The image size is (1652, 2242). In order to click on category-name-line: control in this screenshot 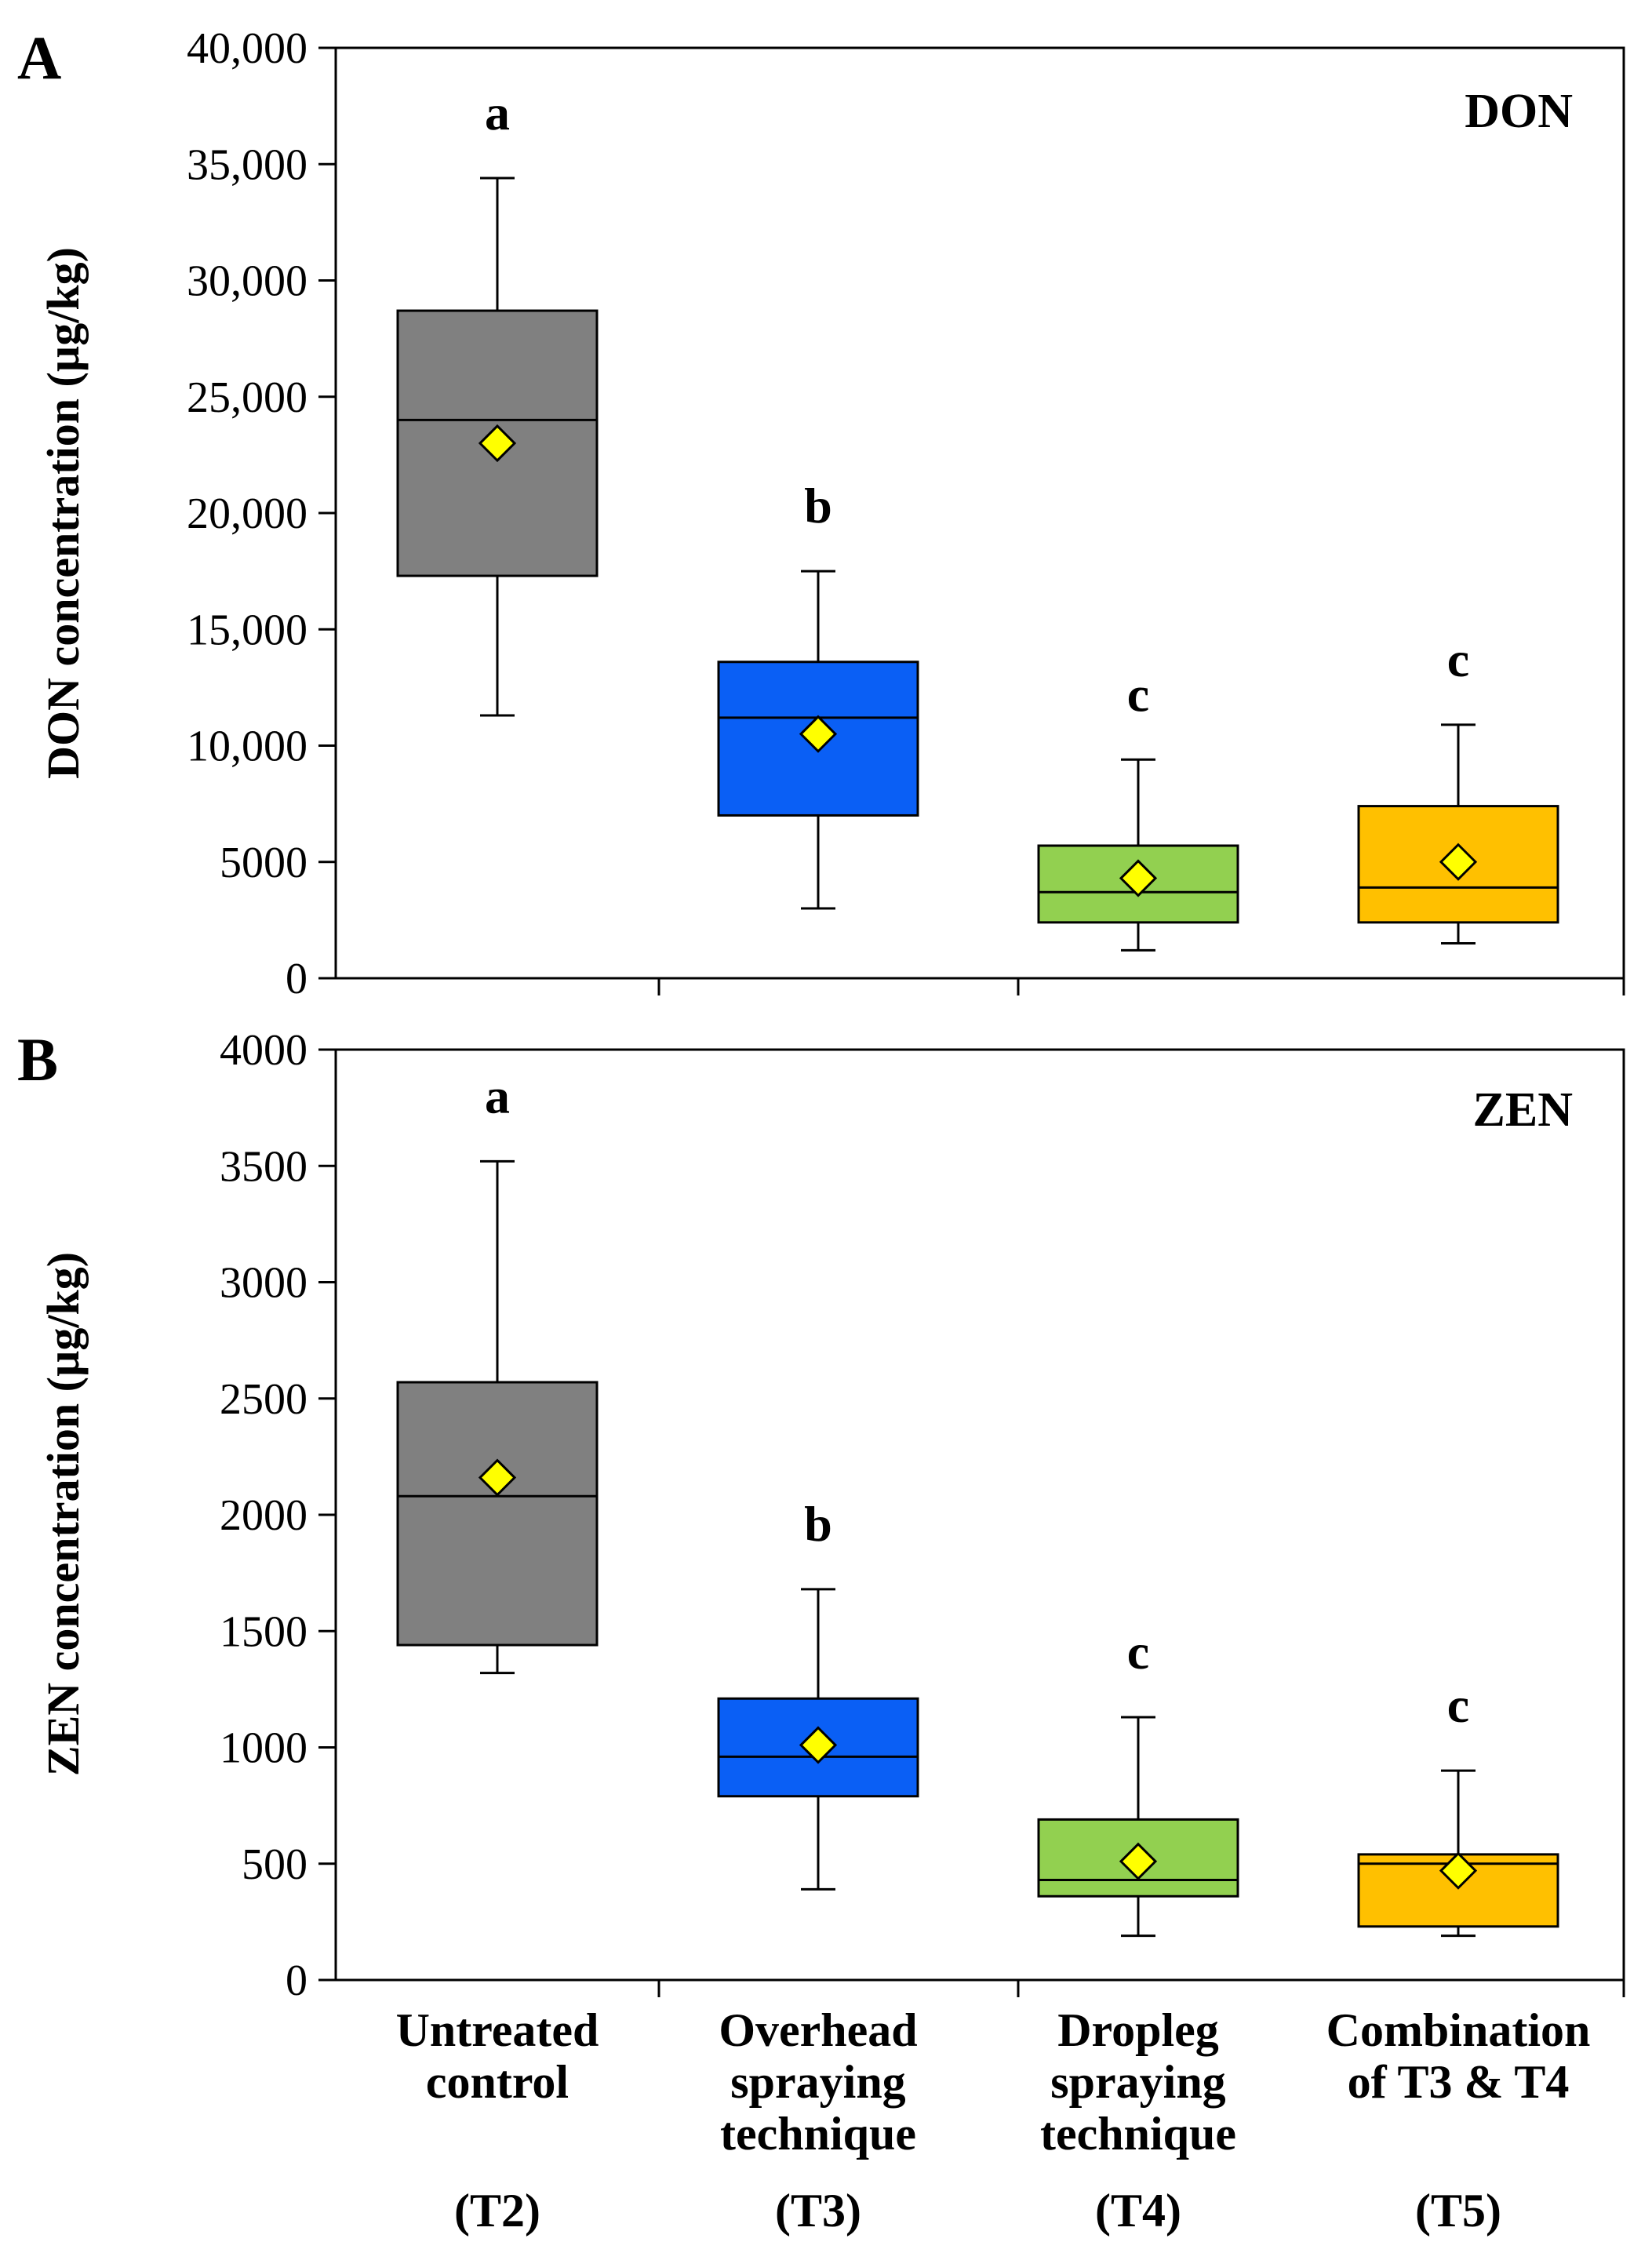, I will do `click(498, 2082)`.